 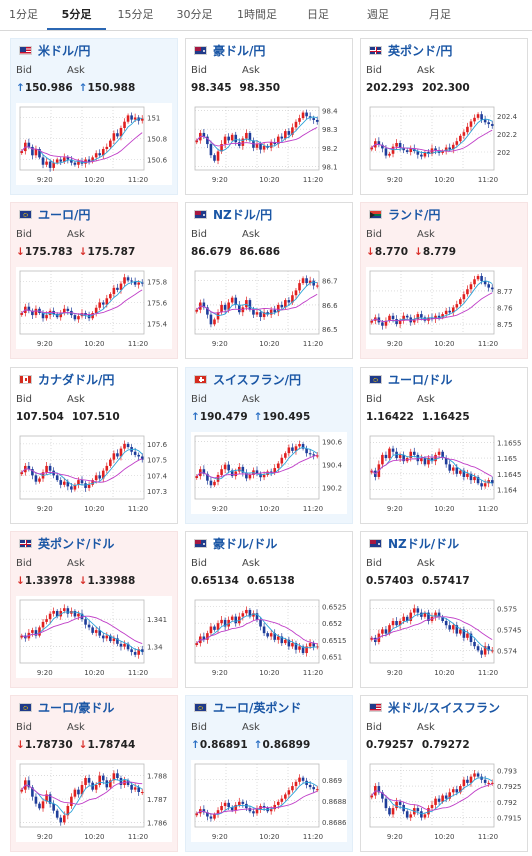 What do you see at coordinates (444, 308) in the screenshot?
I see `mini-chart: 8.77 8.76 8.75 9:20 10:20 11:20` at bounding box center [444, 308].